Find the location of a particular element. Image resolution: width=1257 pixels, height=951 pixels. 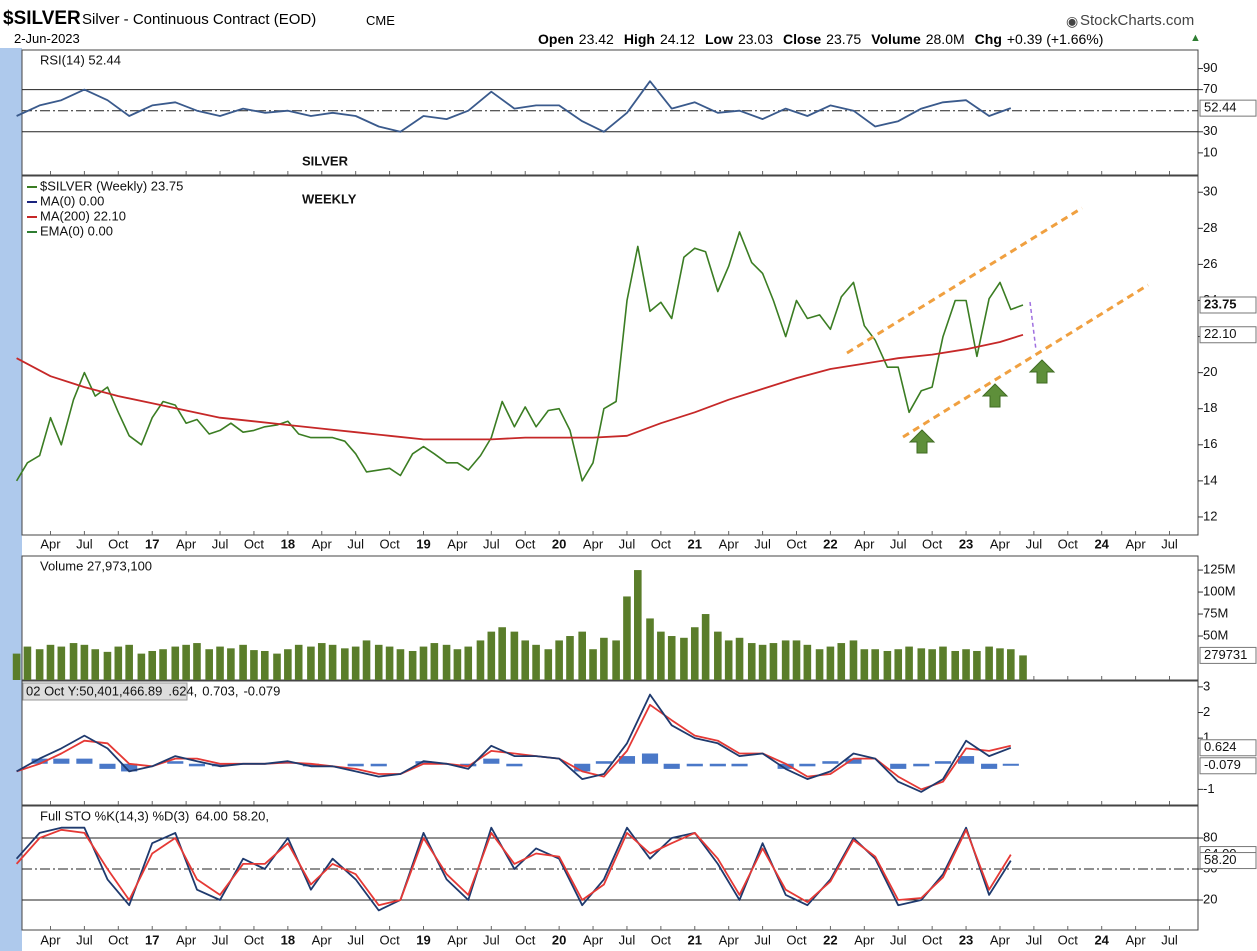

y-tick-label: 14 is located at coordinates (1210, 479).